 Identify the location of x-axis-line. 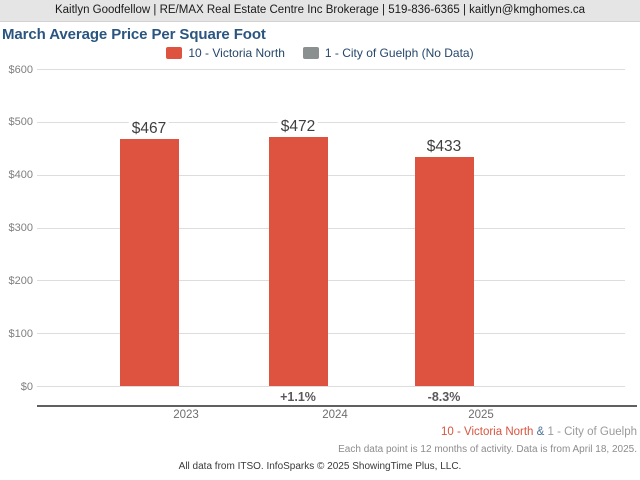
(337, 406).